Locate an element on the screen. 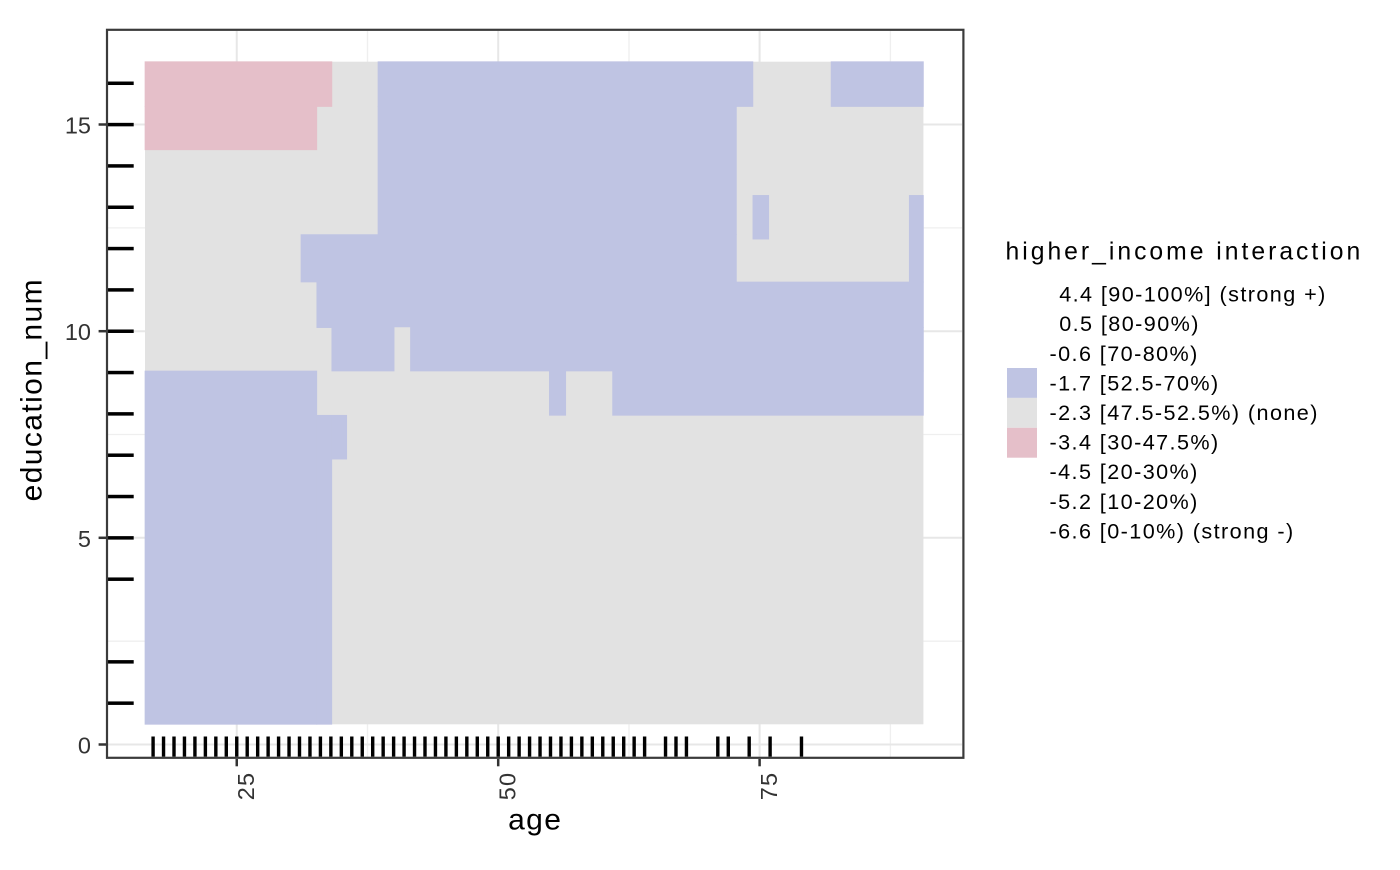  svg-text: age is located at coordinates (535, 820).